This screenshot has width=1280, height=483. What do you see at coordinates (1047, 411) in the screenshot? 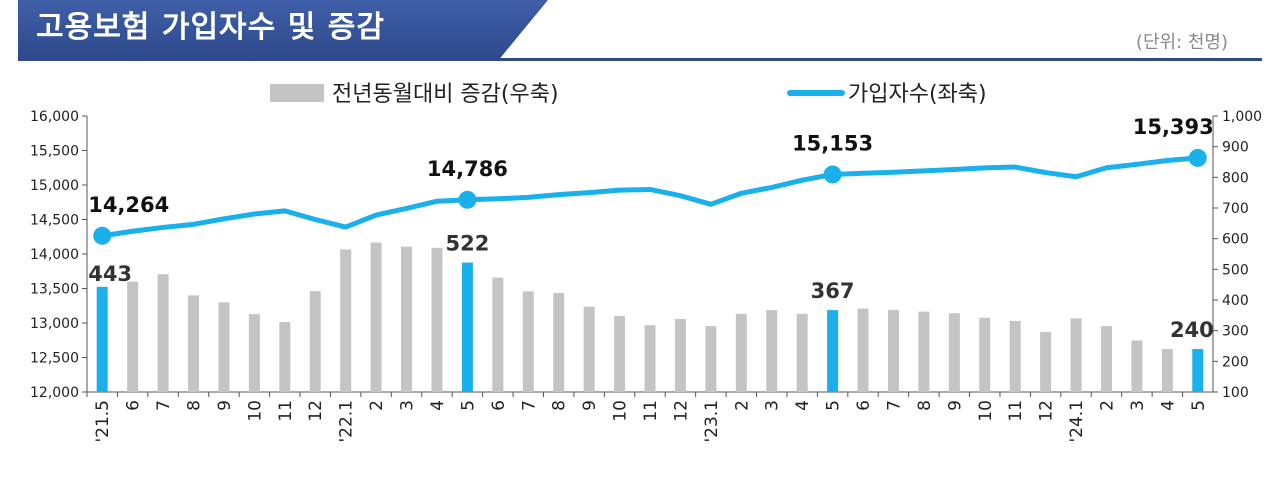
I see `x-tick-label: 12` at bounding box center [1047, 411].